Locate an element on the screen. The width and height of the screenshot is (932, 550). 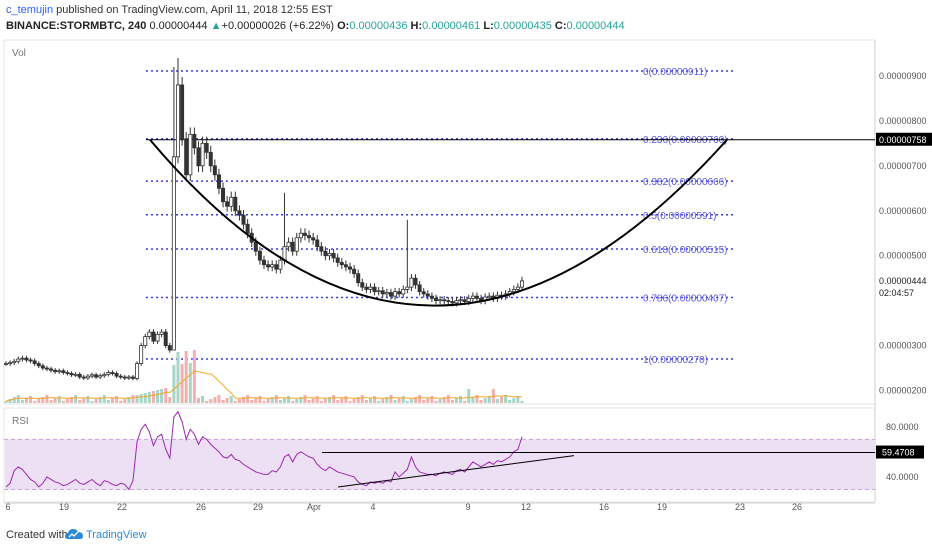
time-axis-tick-1: 19 is located at coordinates (64, 507).